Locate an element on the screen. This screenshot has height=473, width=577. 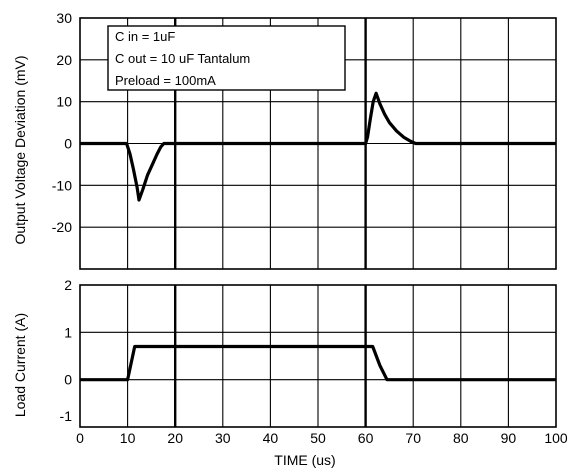
bottom-y-axis-label: Load Current (A) is located at coordinates (20, 365).